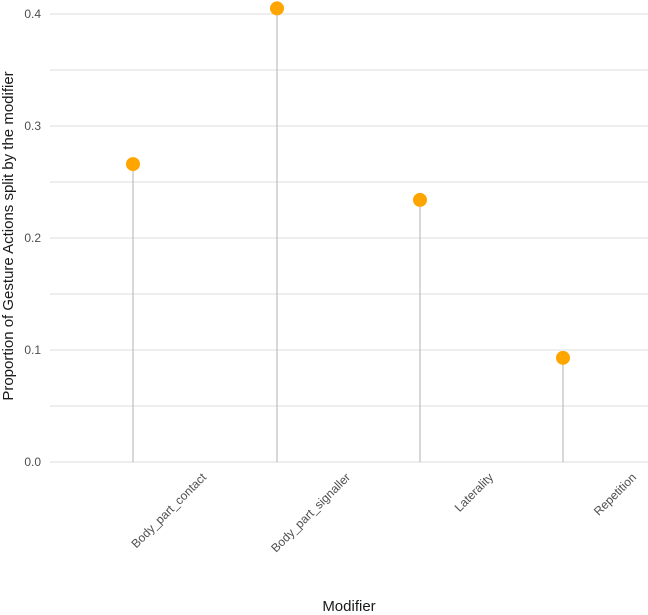 The width and height of the screenshot is (648, 615). I want to click on x-axis-title: Modifier, so click(348, 606).